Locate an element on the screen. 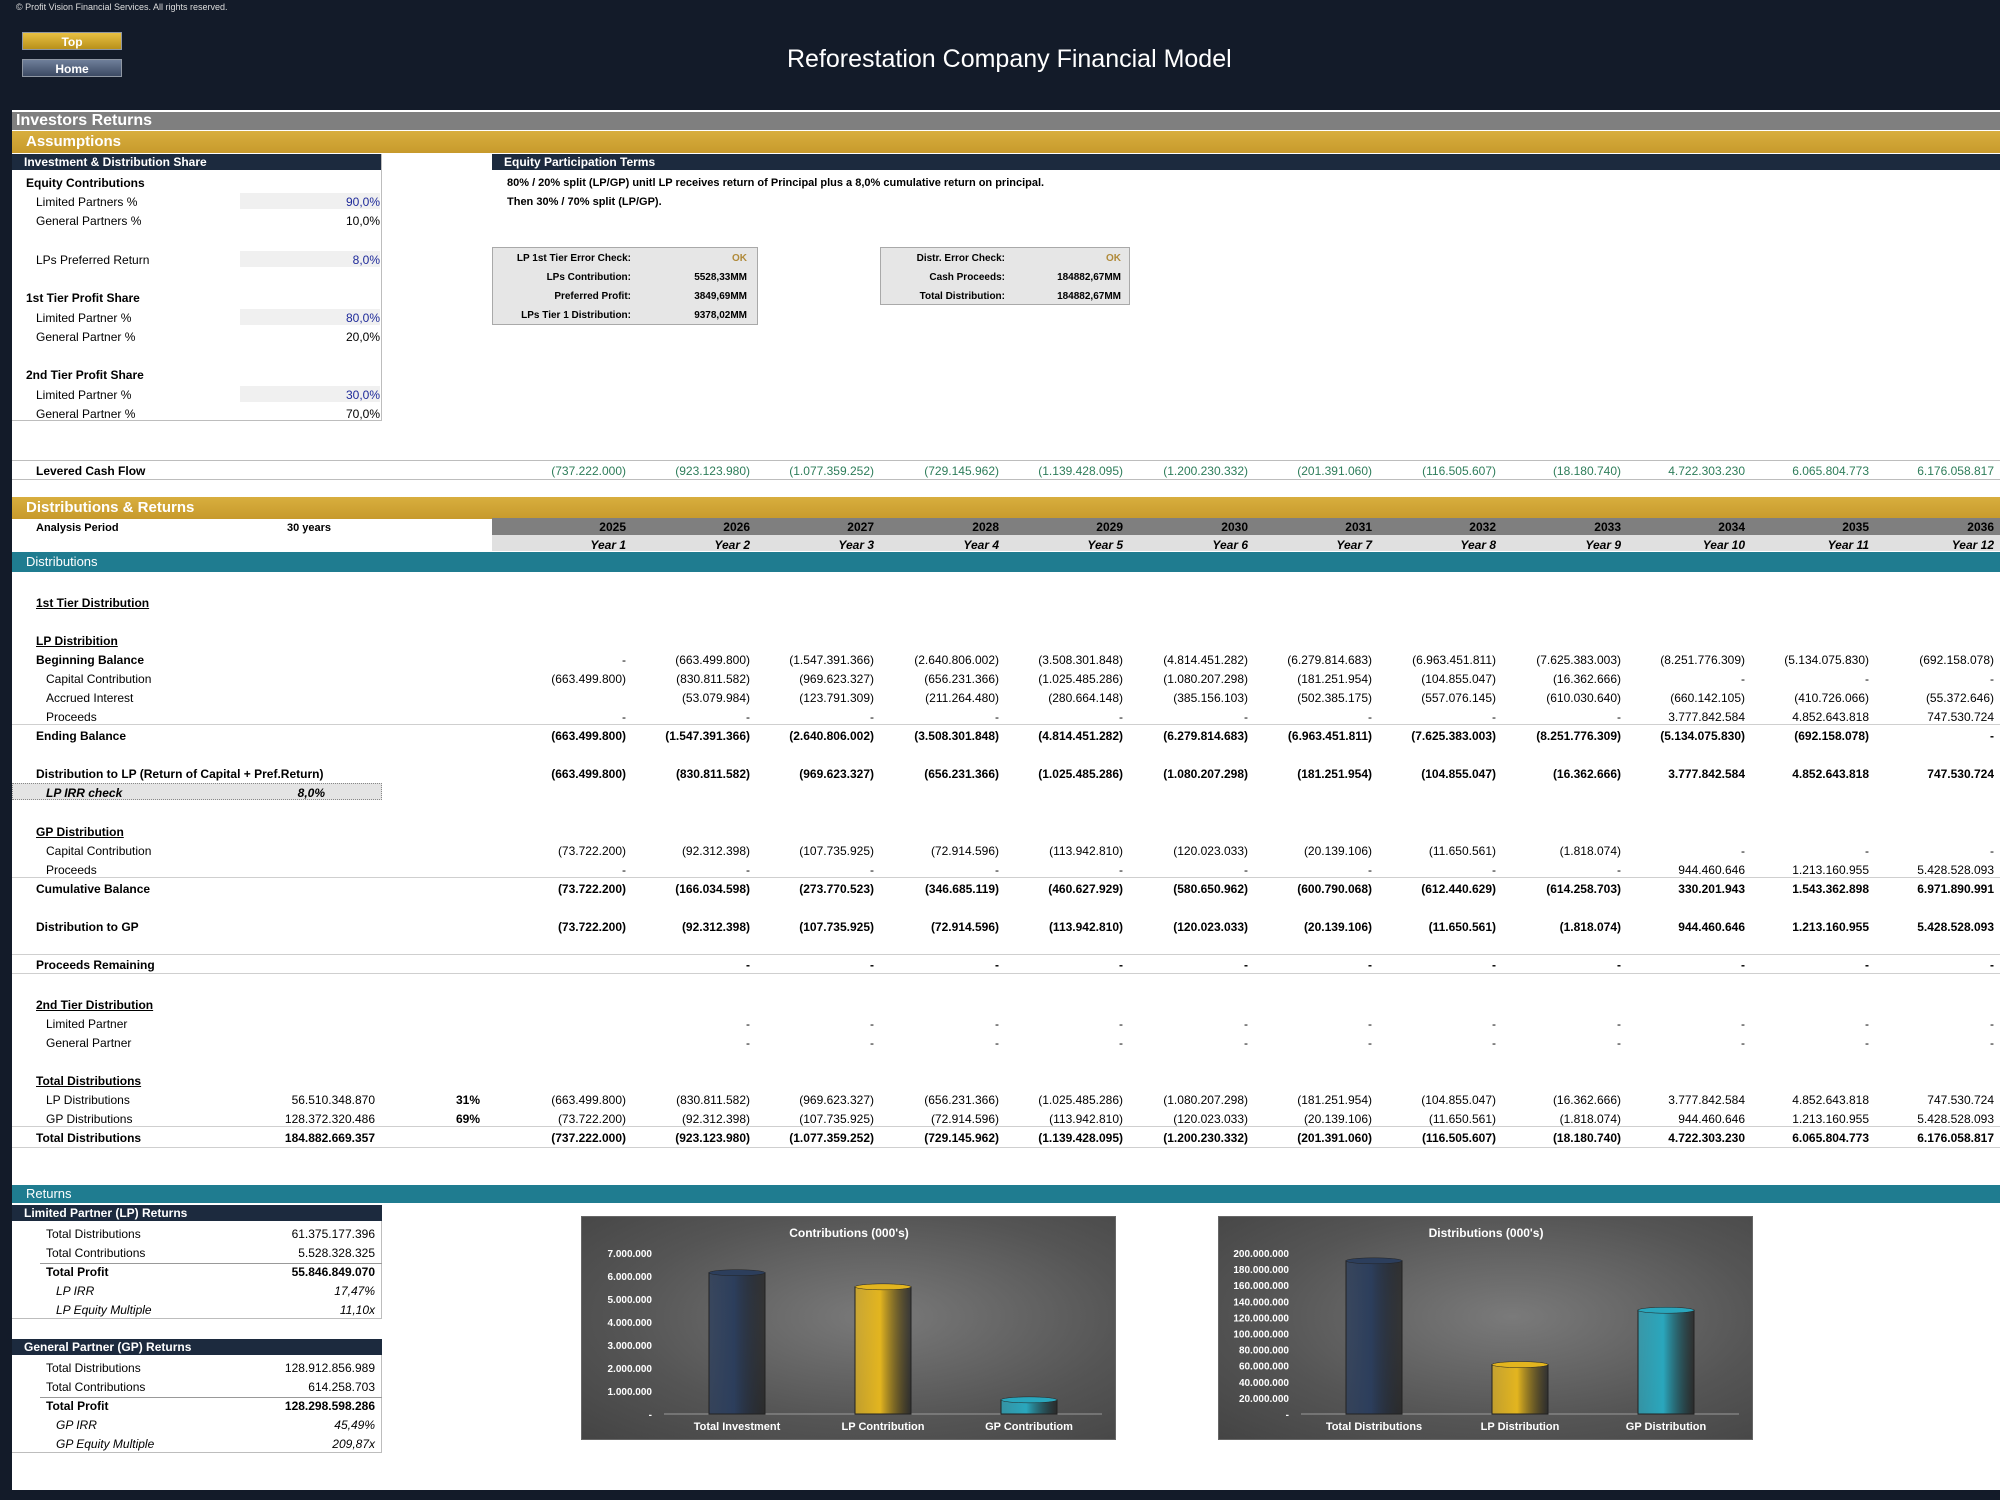  check2-value2: 184882,67MM is located at coordinates (1089, 277).